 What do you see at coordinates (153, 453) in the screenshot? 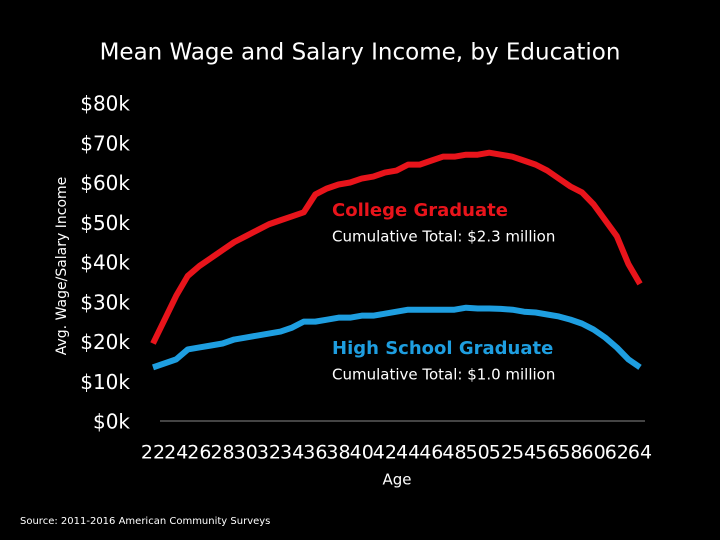
I see `x-tick-label: 22` at bounding box center [153, 453].